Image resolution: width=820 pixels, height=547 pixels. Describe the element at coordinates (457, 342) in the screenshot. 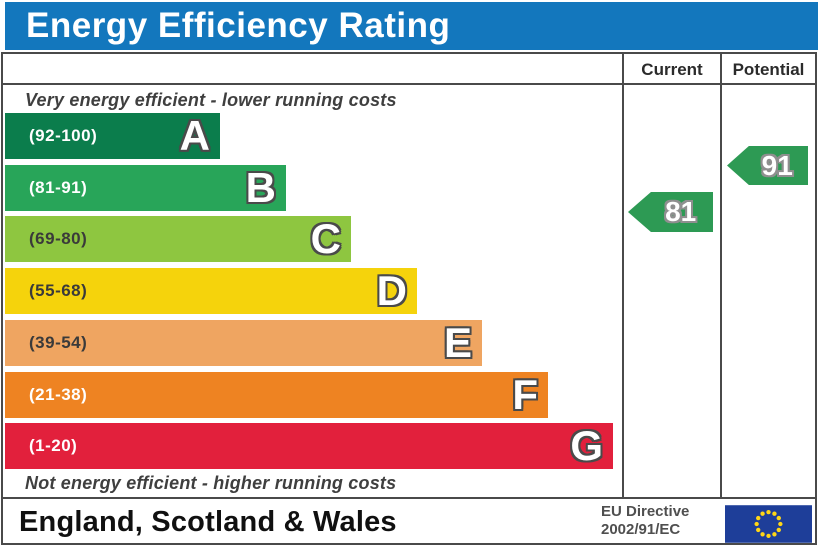

I see `band-letter: E` at that location.